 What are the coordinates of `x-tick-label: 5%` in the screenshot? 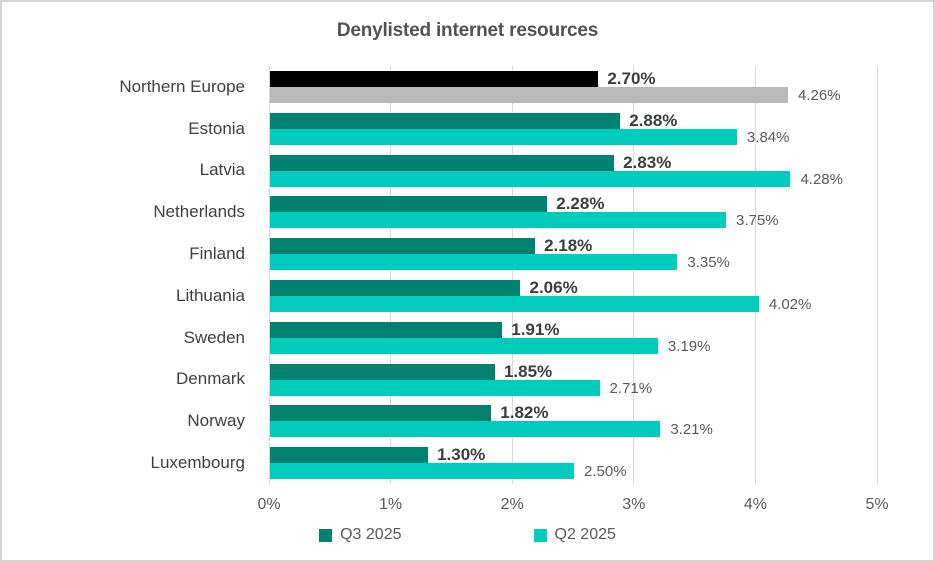 It's located at (877, 504).